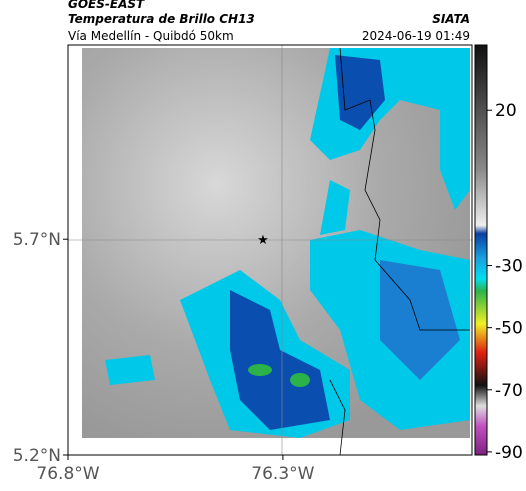 The width and height of the screenshot is (526, 491). I want to click on lon-tick-label: 76.8°W, so click(67, 474).